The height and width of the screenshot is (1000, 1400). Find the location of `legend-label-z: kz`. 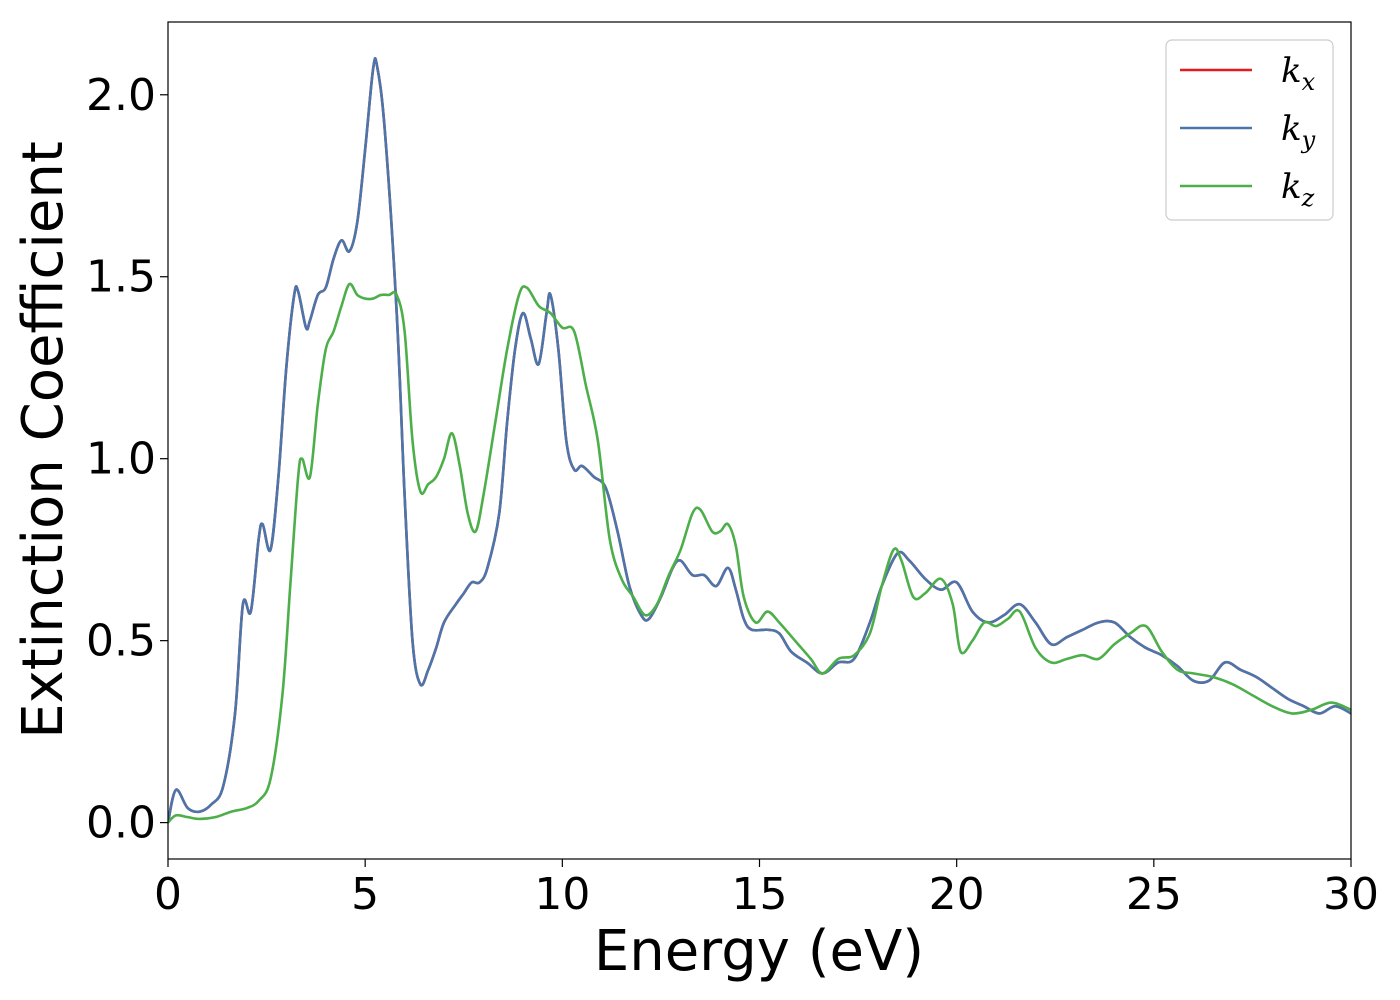

legend-label-z: kz is located at coordinates (1298, 189).